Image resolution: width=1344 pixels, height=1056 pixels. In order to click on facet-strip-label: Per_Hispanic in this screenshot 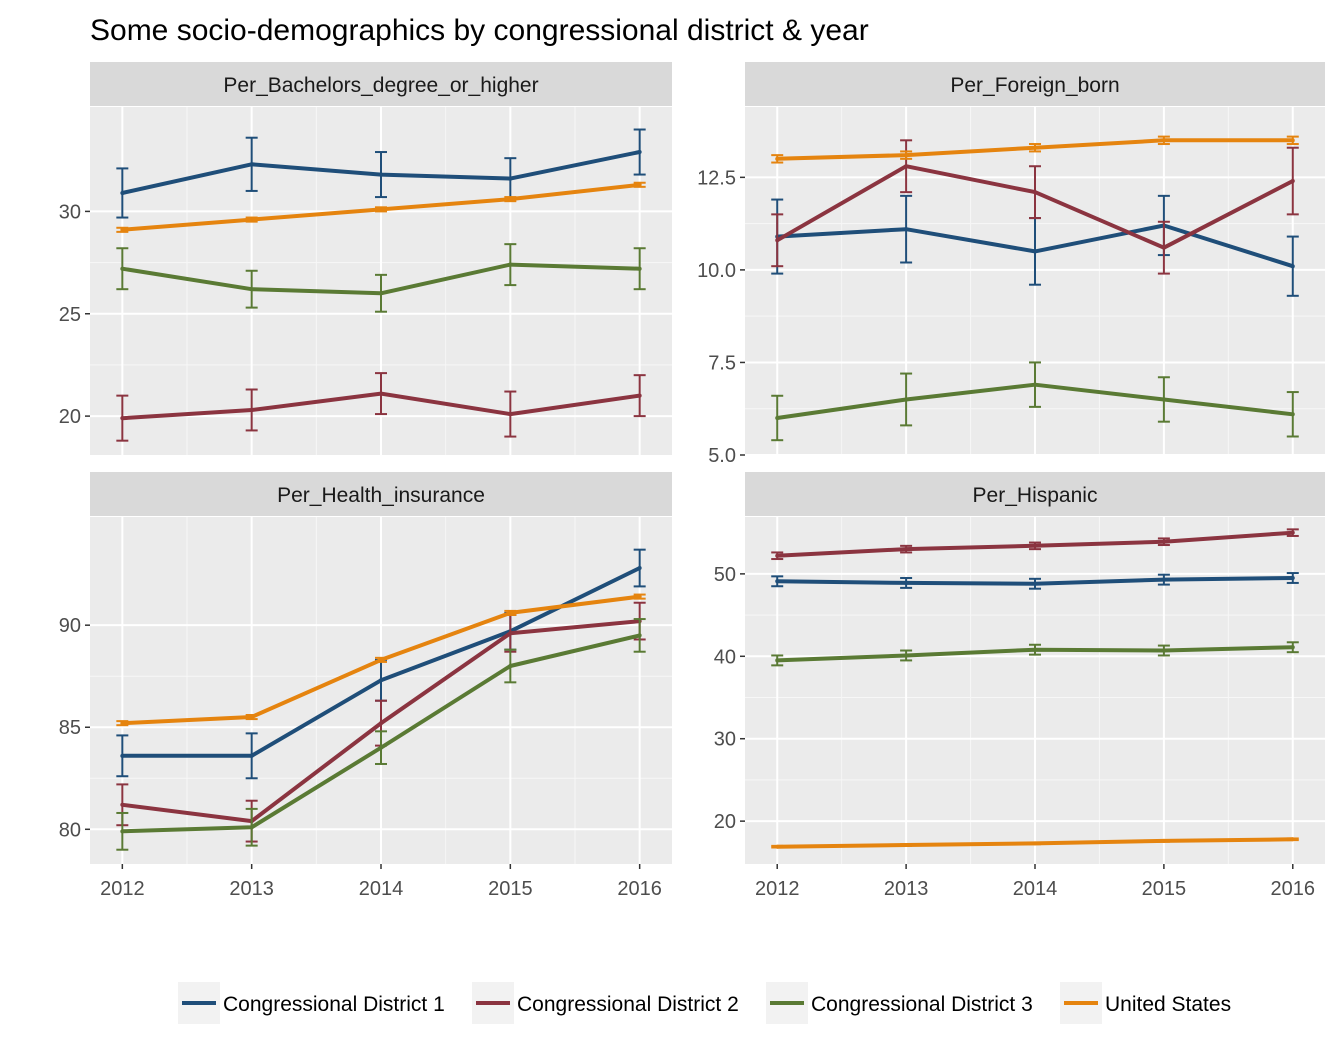, I will do `click(1035, 495)`.